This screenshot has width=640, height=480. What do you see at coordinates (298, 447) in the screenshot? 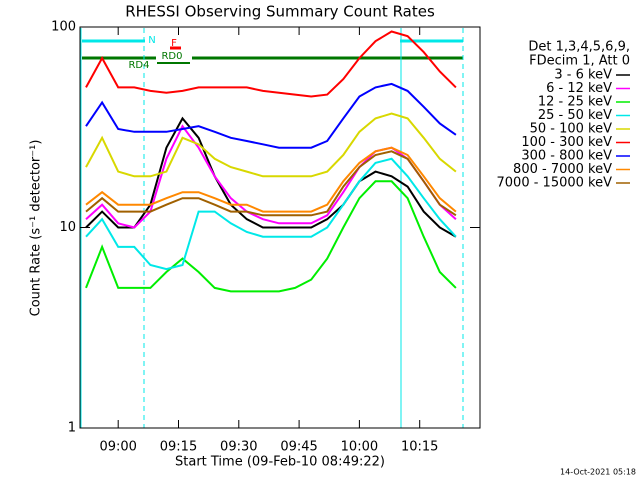
I see `x-tick-label: 09:45` at bounding box center [298, 447].